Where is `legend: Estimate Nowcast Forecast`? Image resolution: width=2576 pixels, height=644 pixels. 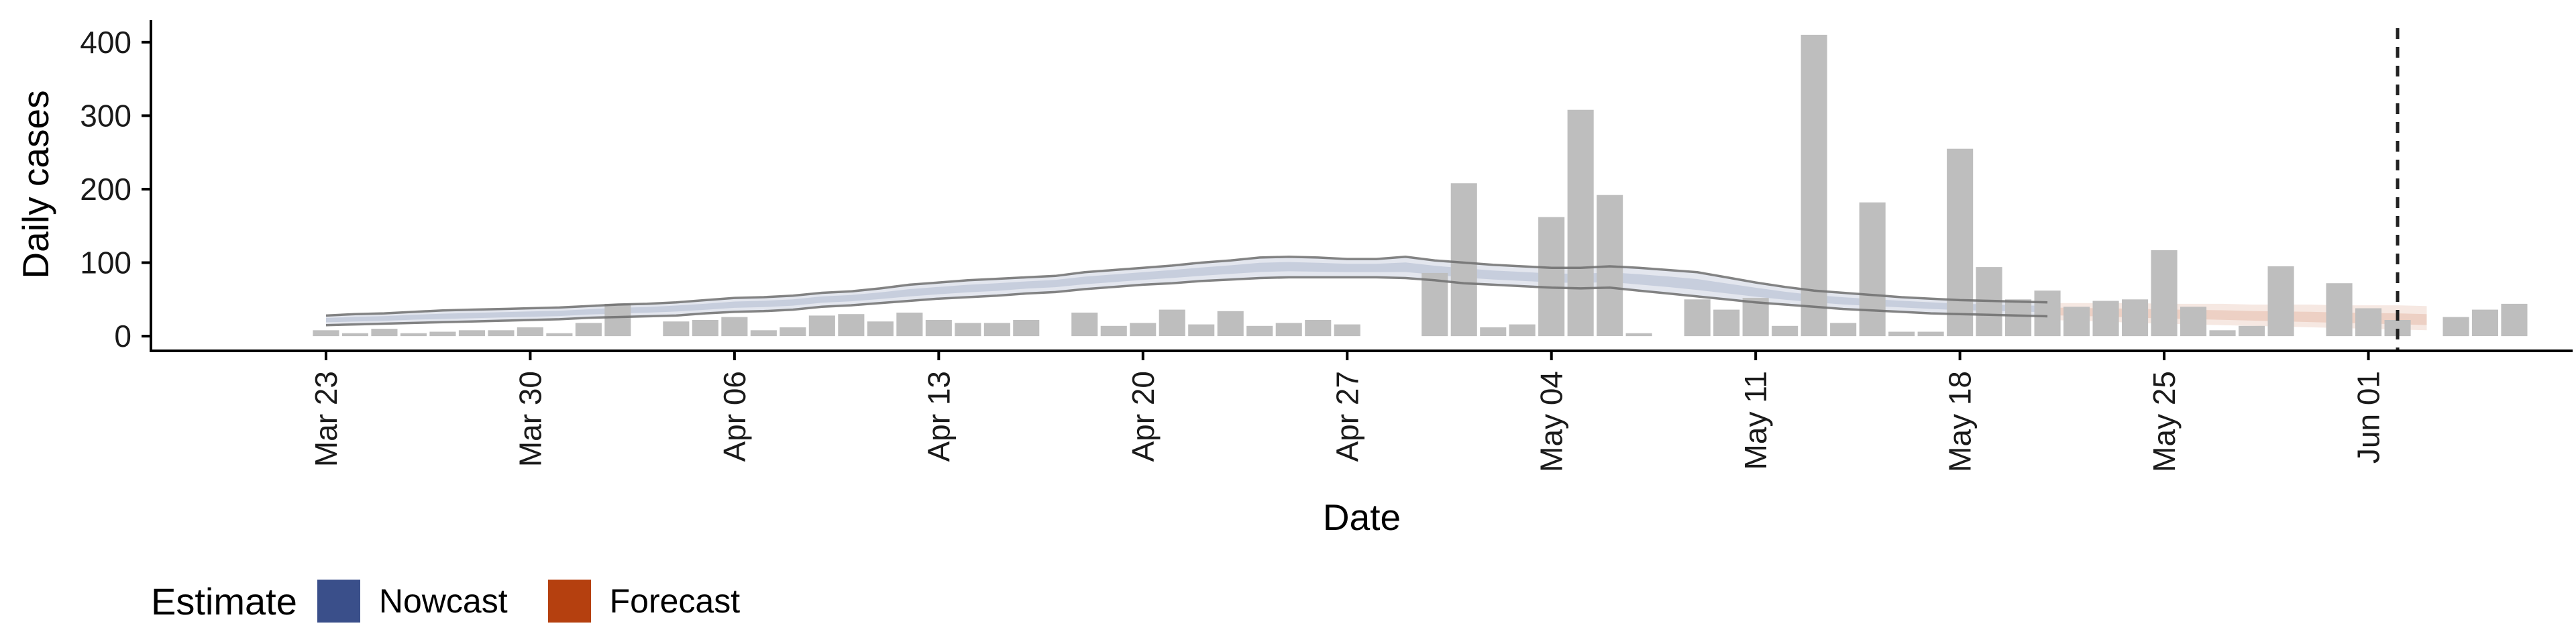 legend: Estimate Nowcast Forecast is located at coordinates (465, 601).